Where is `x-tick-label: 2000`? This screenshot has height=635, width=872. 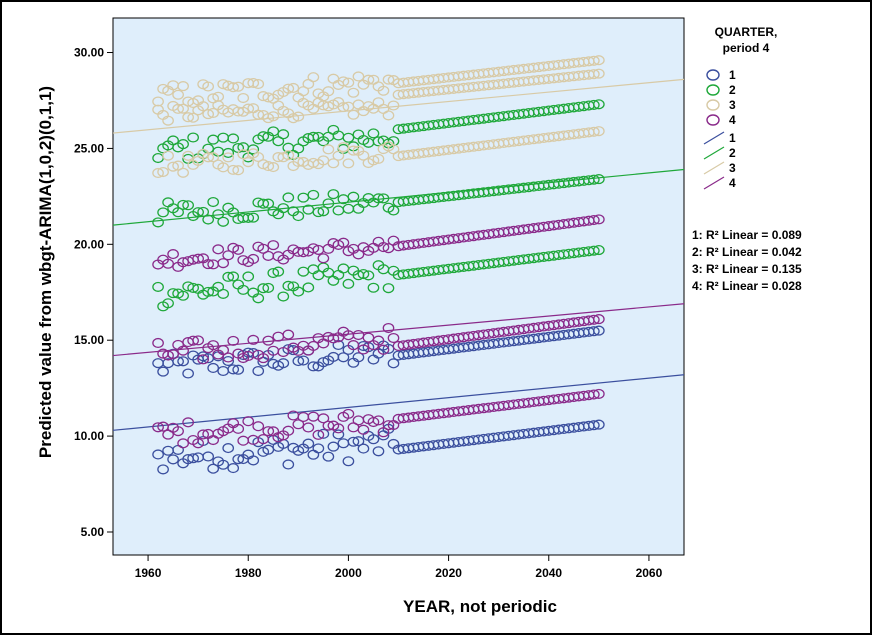 x-tick-label: 2000 is located at coordinates (348, 573).